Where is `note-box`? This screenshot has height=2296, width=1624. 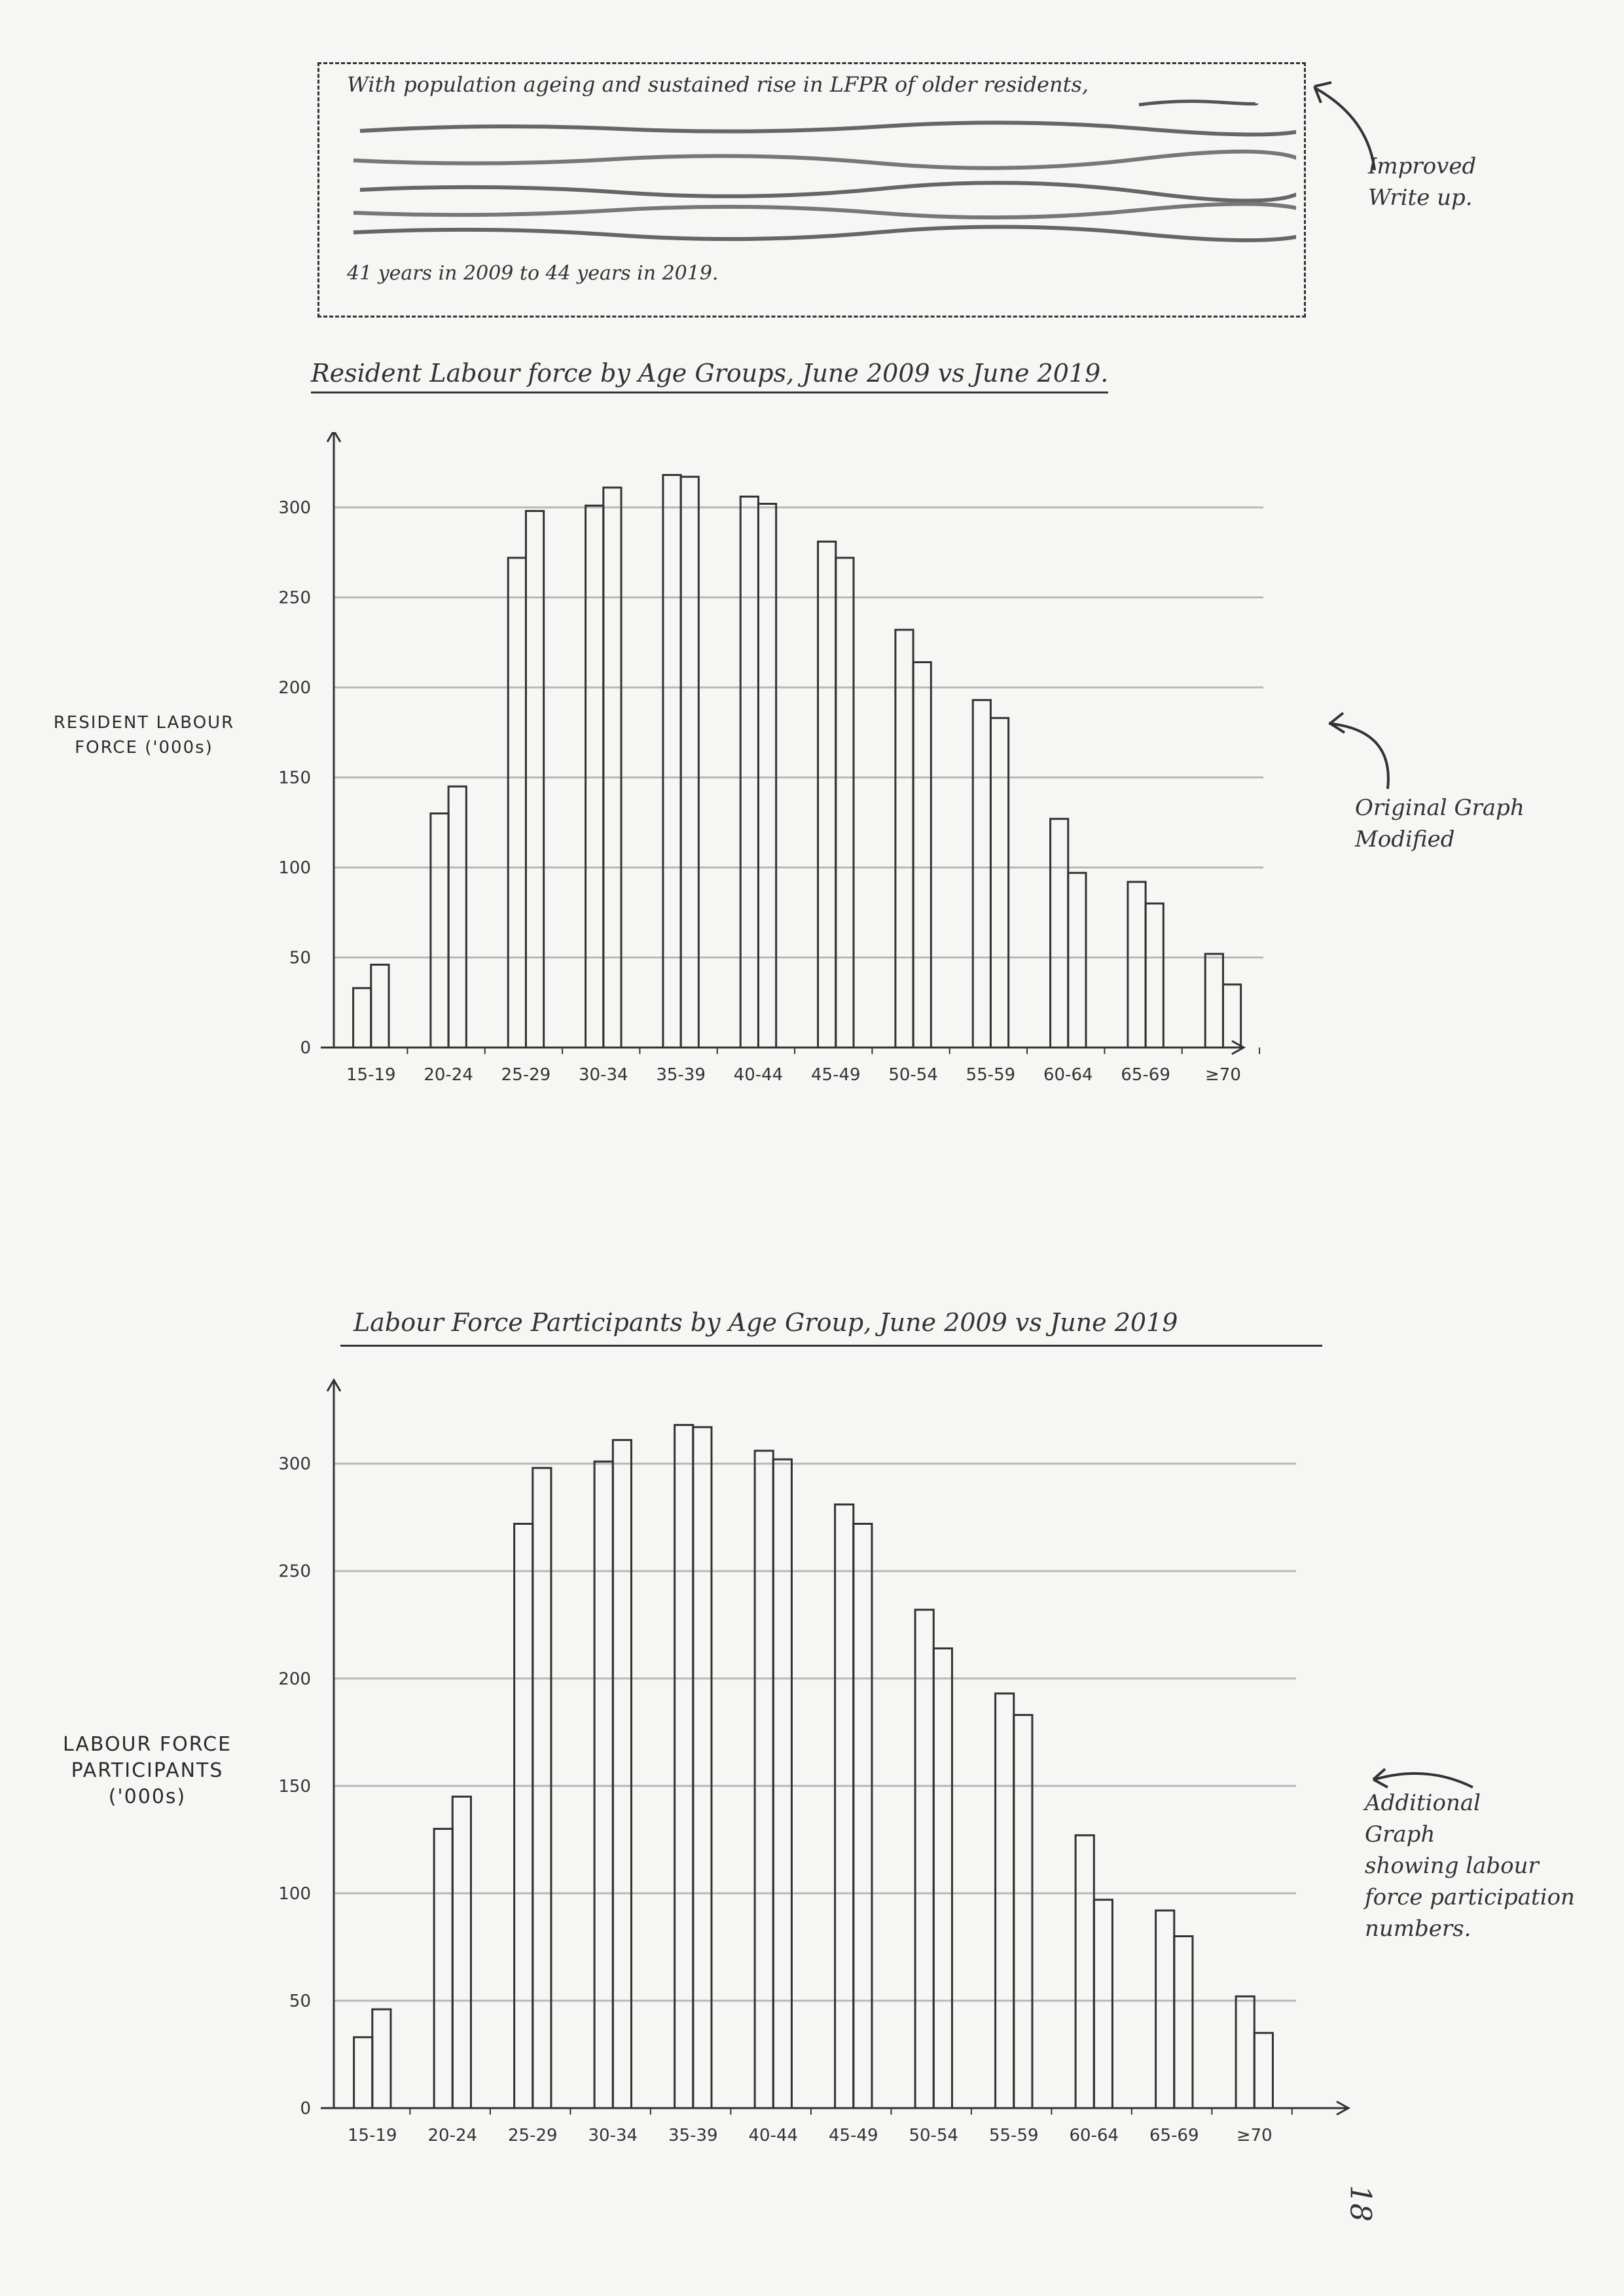 note-box is located at coordinates (811, 190).